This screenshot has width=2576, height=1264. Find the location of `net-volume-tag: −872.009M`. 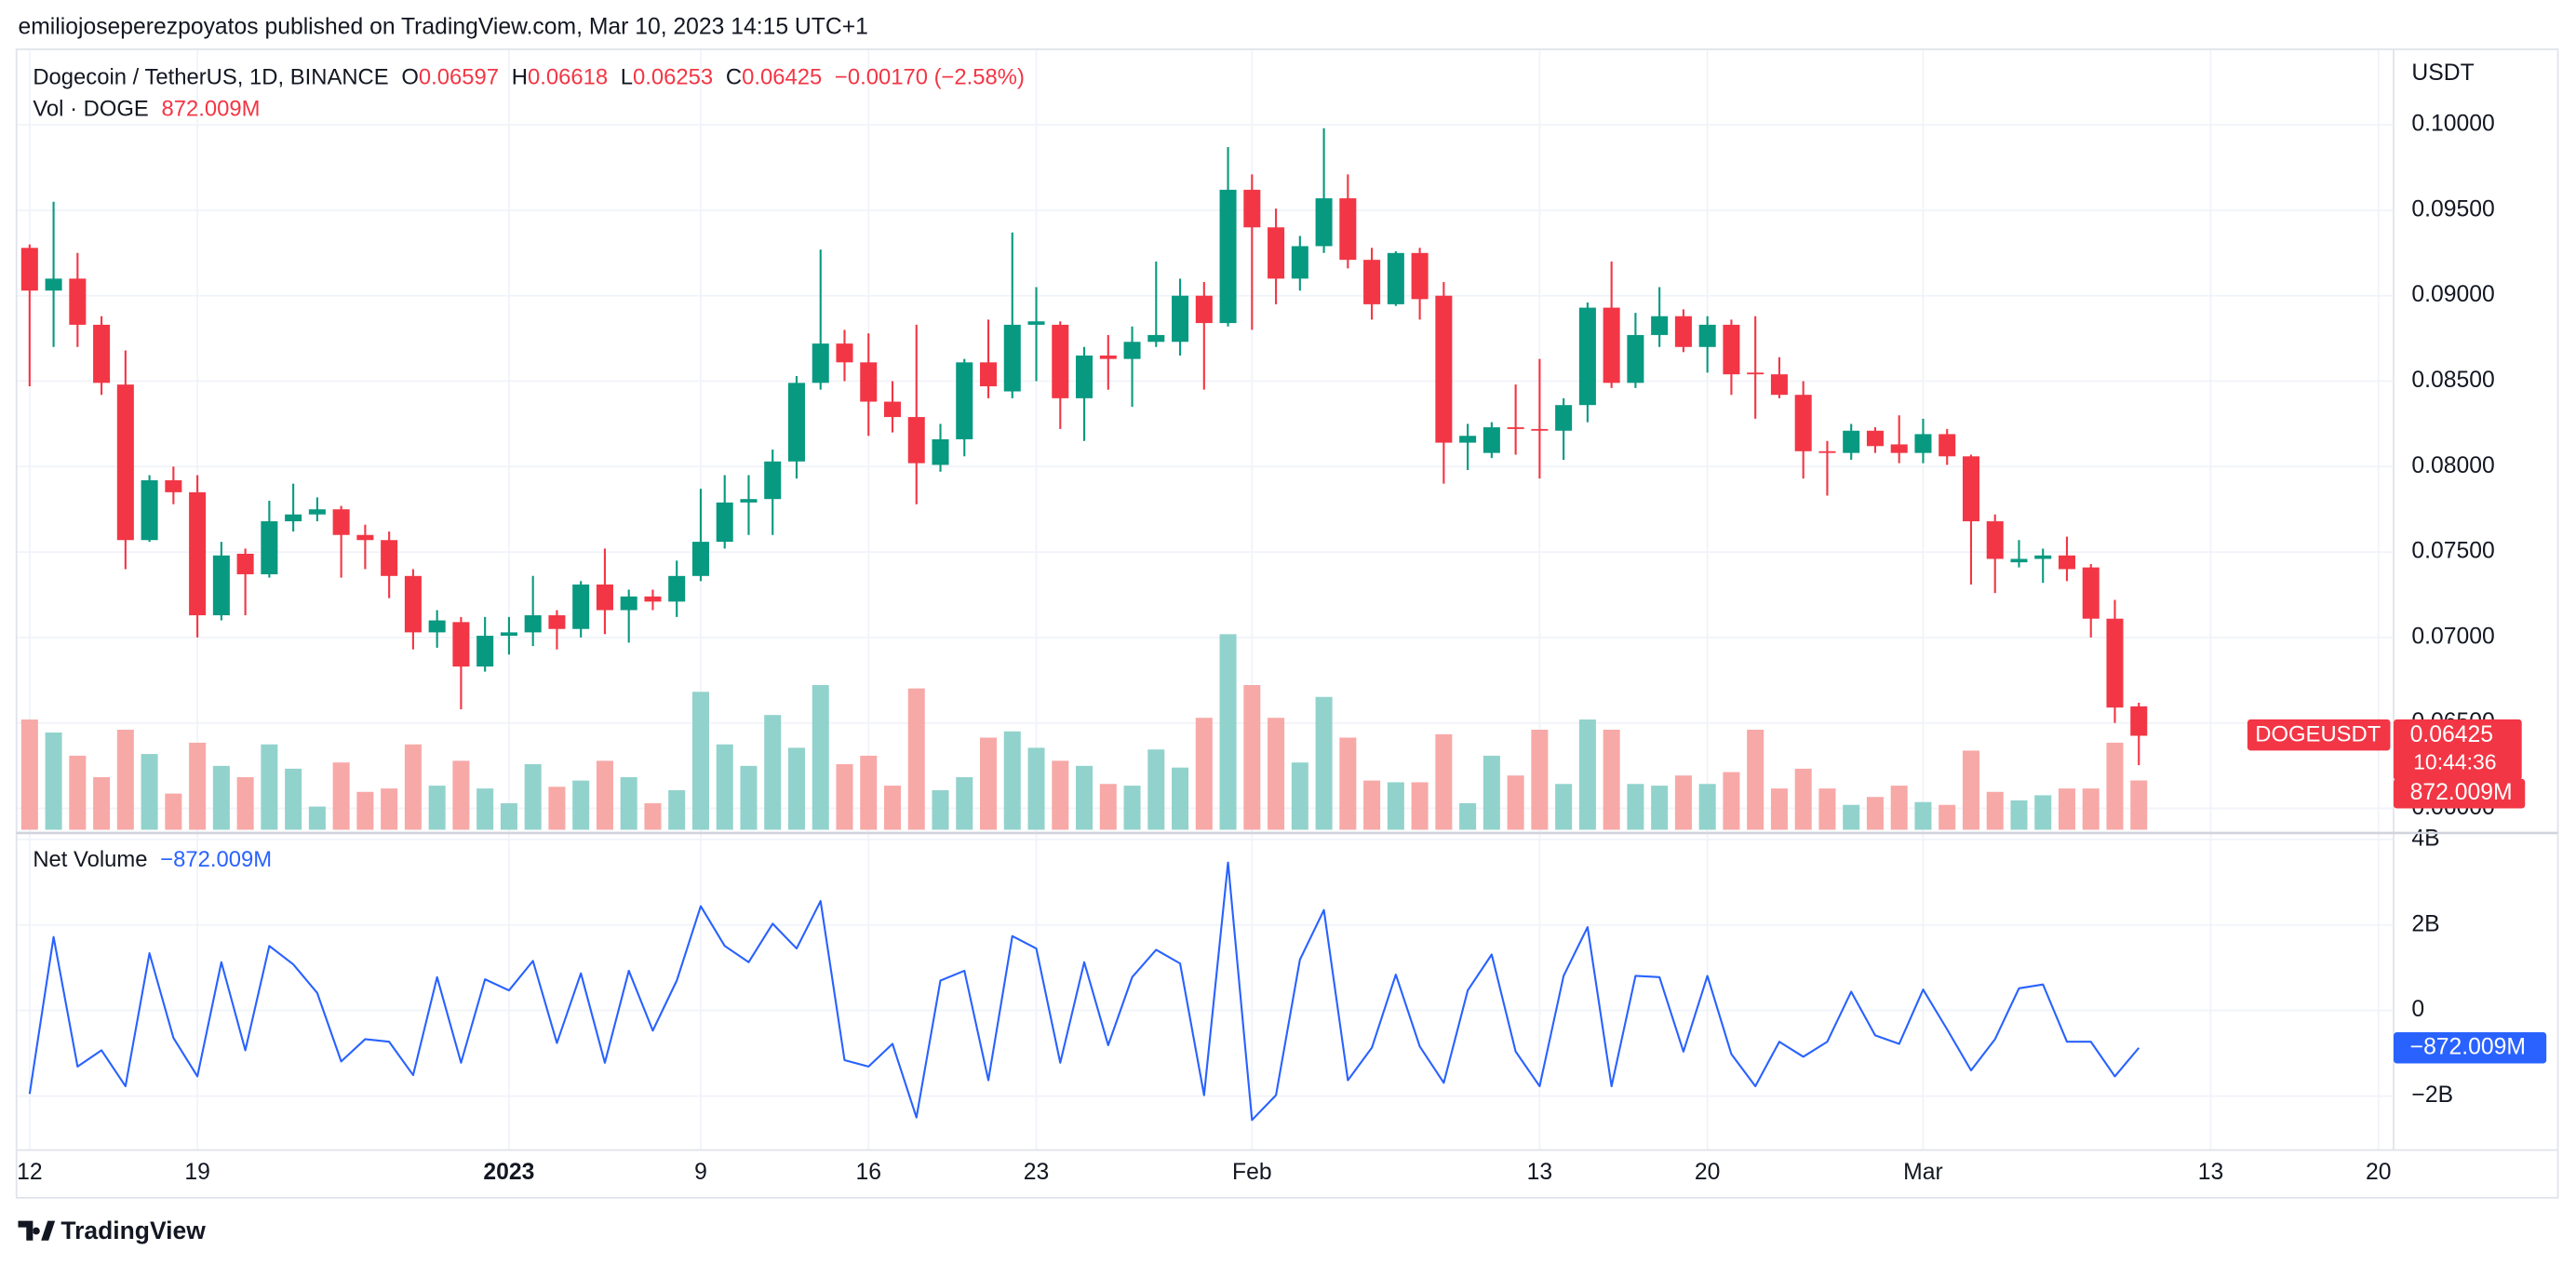

net-volume-tag: −872.009M is located at coordinates (2468, 1046).